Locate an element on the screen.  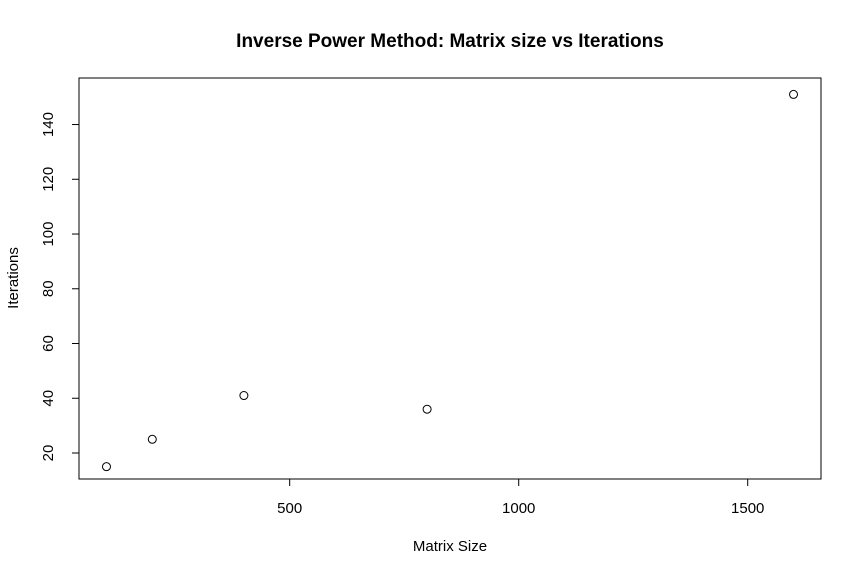
x-axis: 500 1000 1500 is located at coordinates (520, 497).